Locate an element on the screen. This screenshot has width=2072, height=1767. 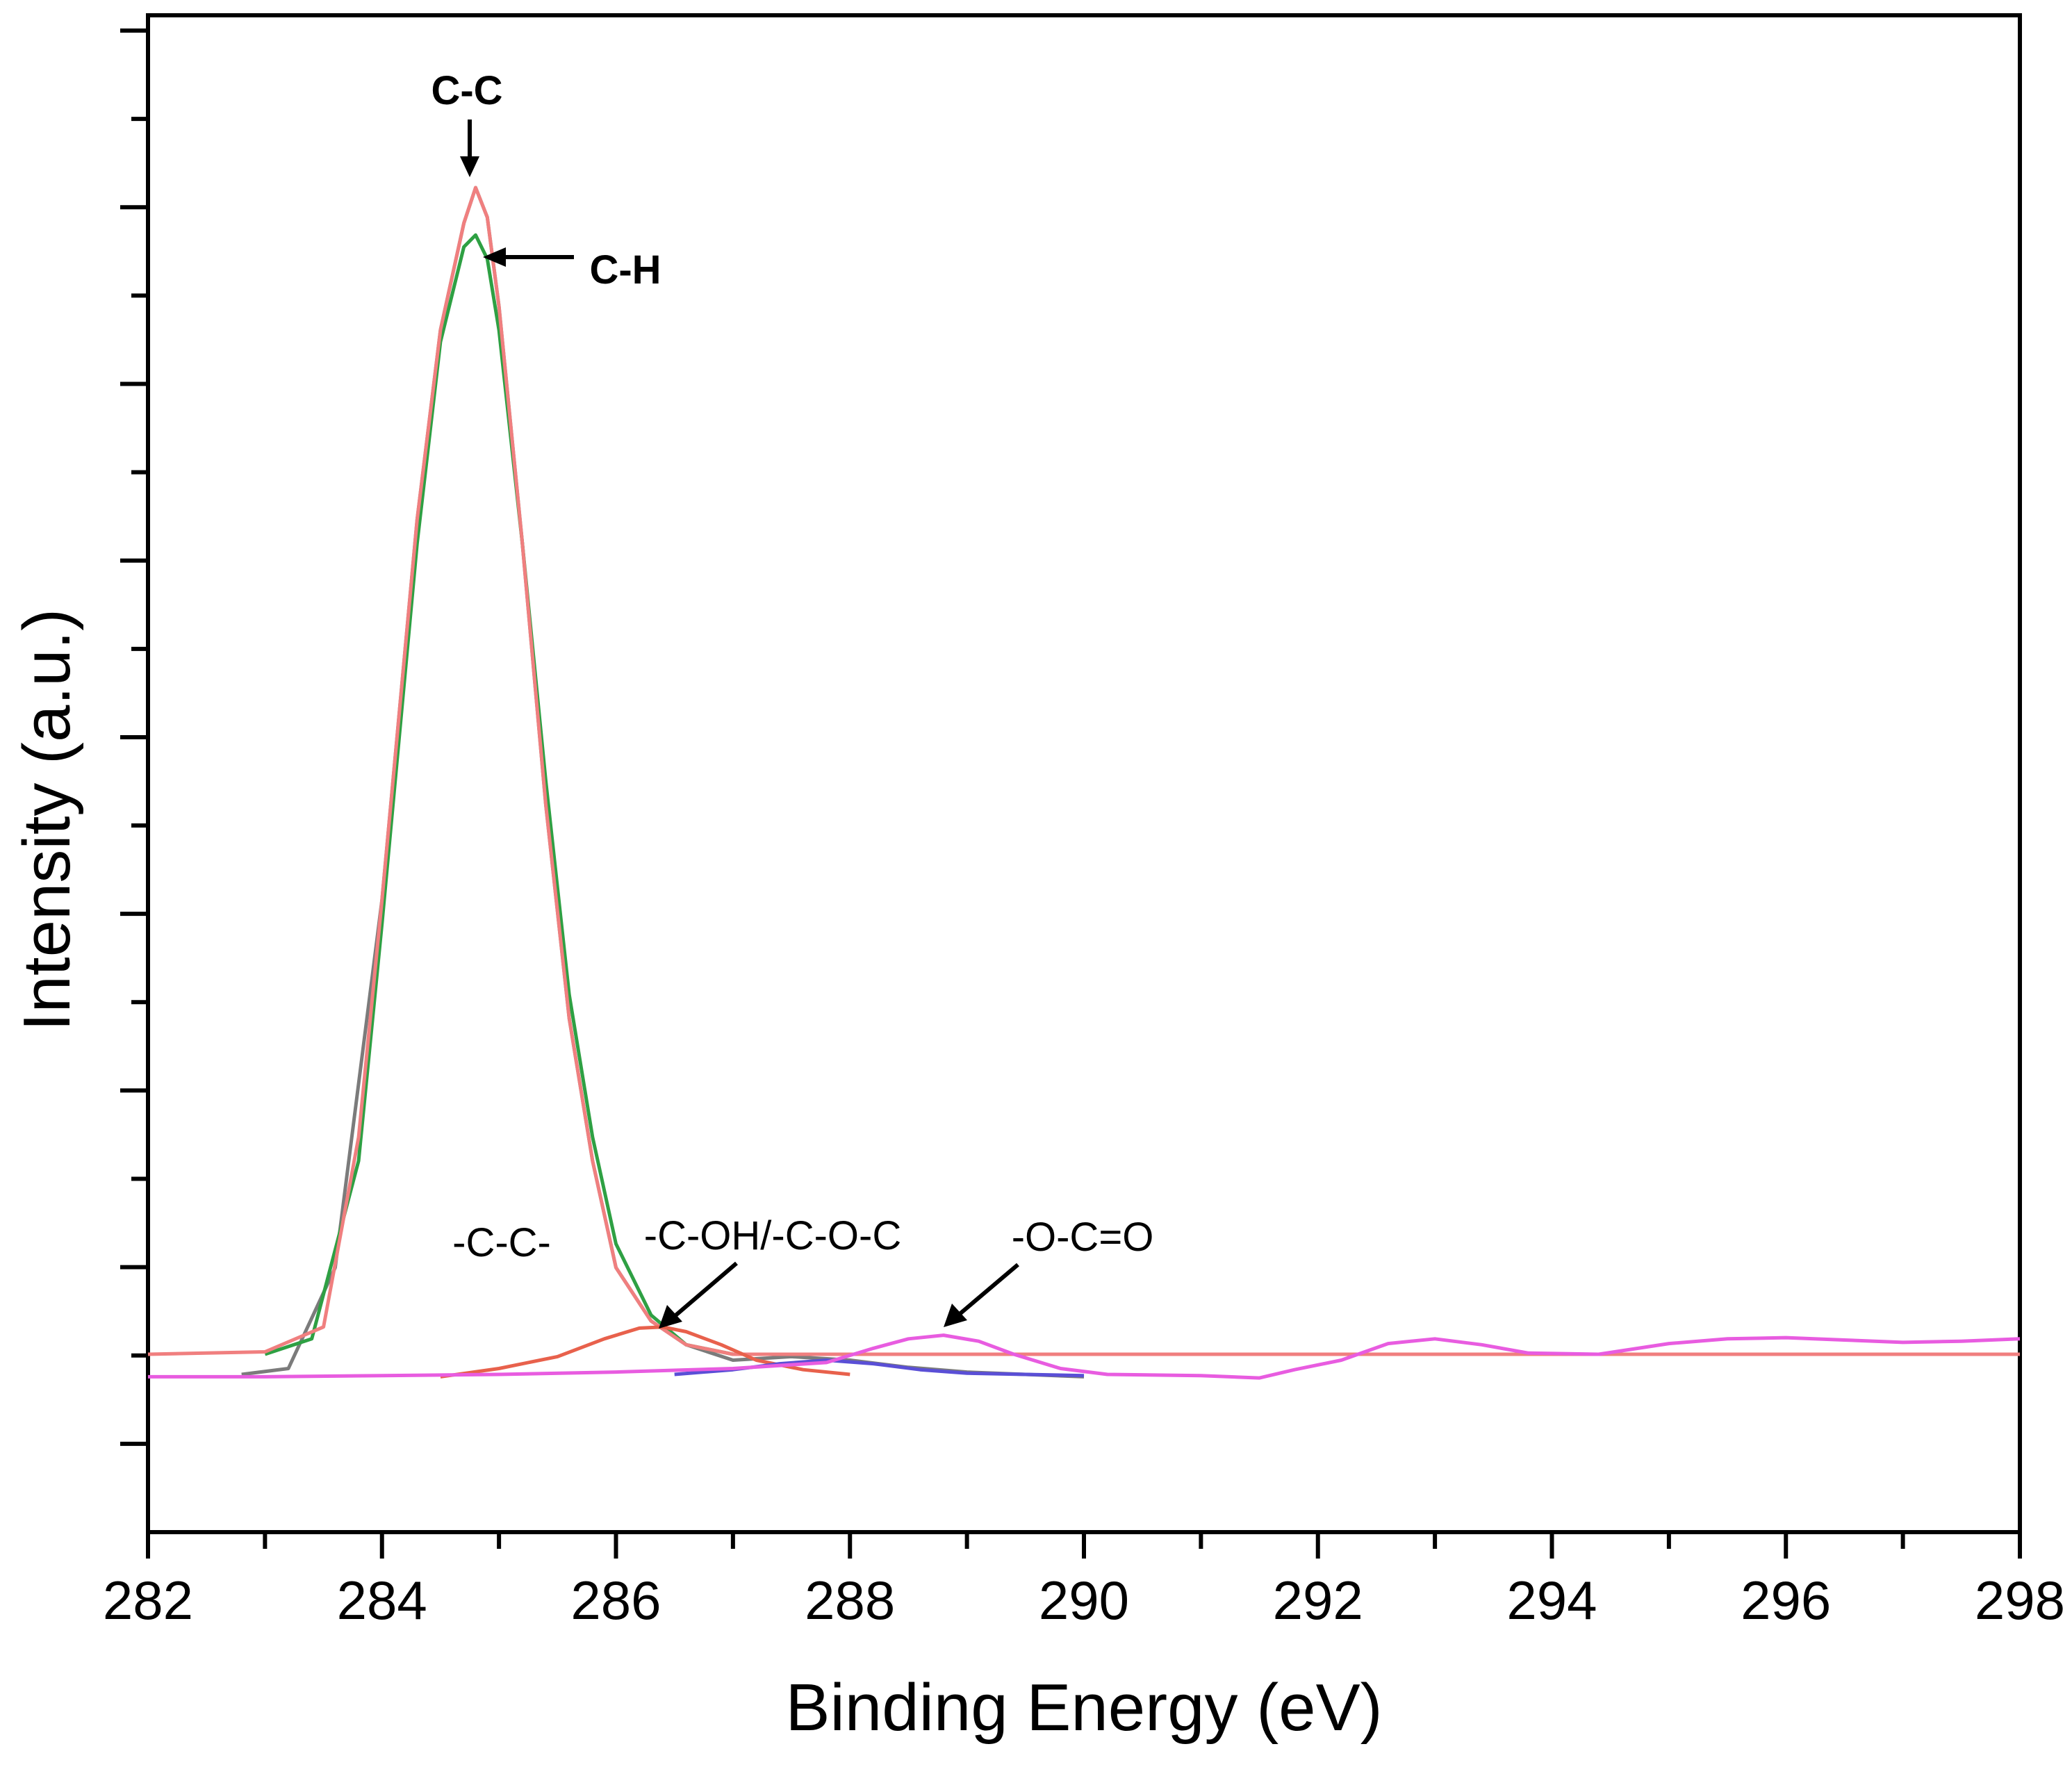
x-axis-title: Binding Energy (eV) is located at coordinates (1083, 1707).